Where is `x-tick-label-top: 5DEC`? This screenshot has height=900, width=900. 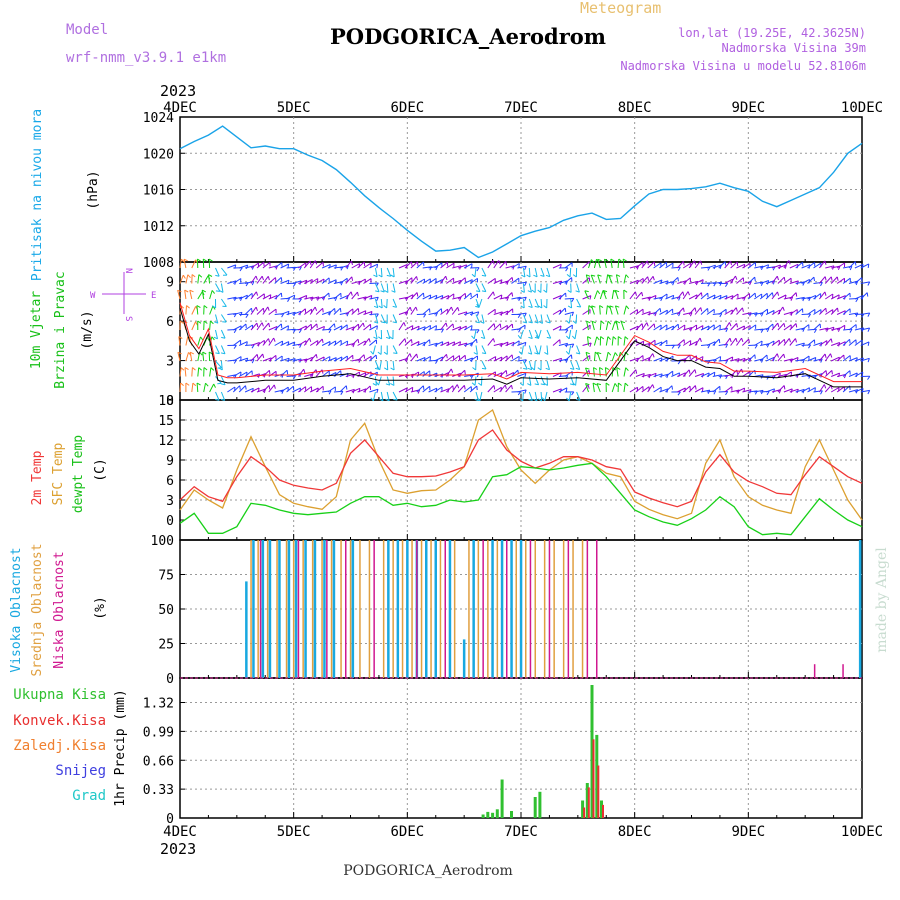
x-tick-label-top: 5DEC is located at coordinates (294, 108).